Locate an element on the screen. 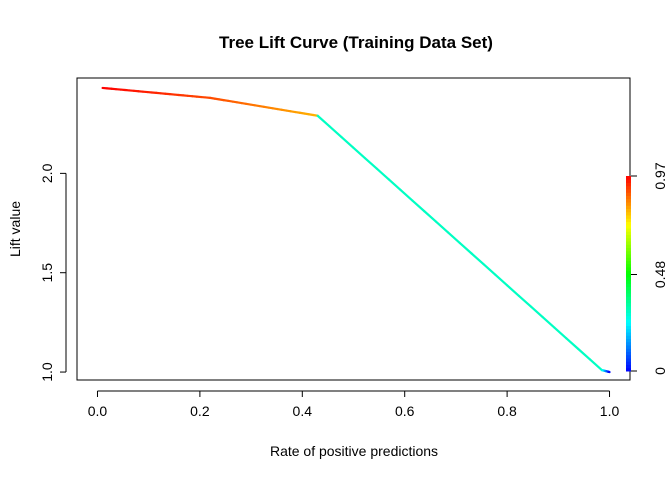 This screenshot has width=672, height=480. y-tick-label: 2.0 is located at coordinates (47, 173).